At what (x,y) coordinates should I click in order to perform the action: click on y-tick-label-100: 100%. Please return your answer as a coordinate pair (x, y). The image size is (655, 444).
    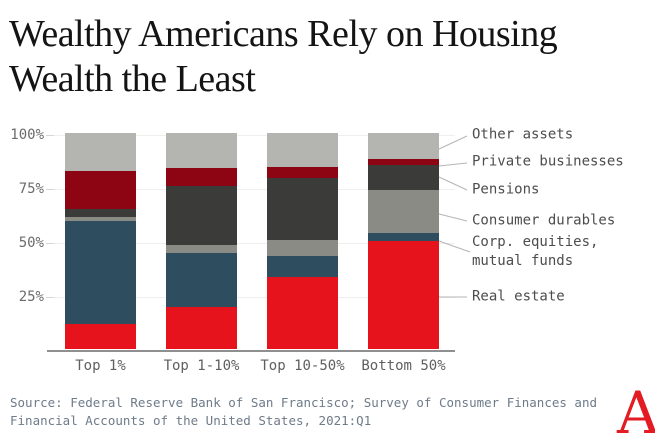
    Looking at the image, I should click on (27, 135).